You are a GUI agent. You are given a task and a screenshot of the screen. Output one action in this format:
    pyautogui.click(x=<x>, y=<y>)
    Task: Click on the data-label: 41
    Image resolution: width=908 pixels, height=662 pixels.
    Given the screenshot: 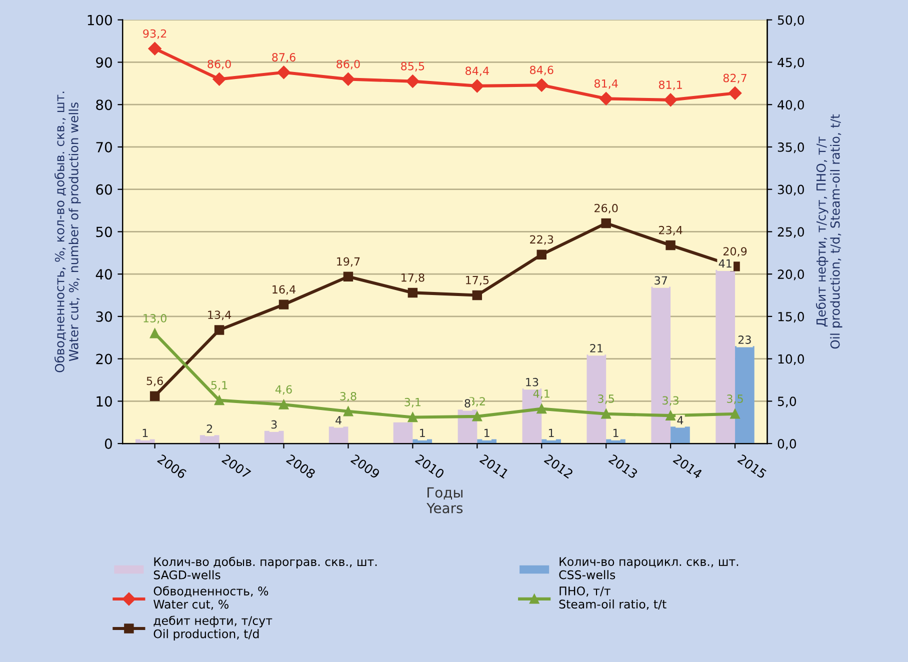 What is the action you would take?
    pyautogui.click(x=725, y=263)
    